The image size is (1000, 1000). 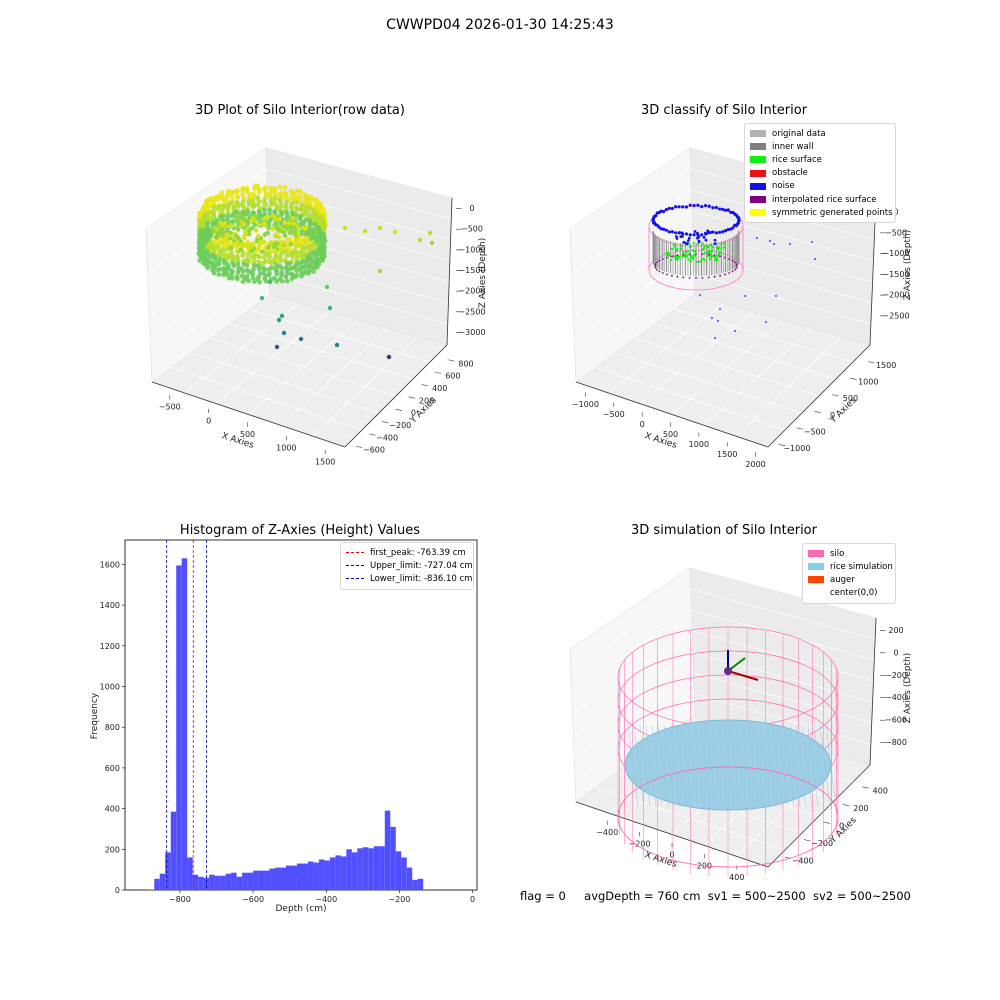 I want to click on p4-y-tick-mark, so click(x=807, y=840).